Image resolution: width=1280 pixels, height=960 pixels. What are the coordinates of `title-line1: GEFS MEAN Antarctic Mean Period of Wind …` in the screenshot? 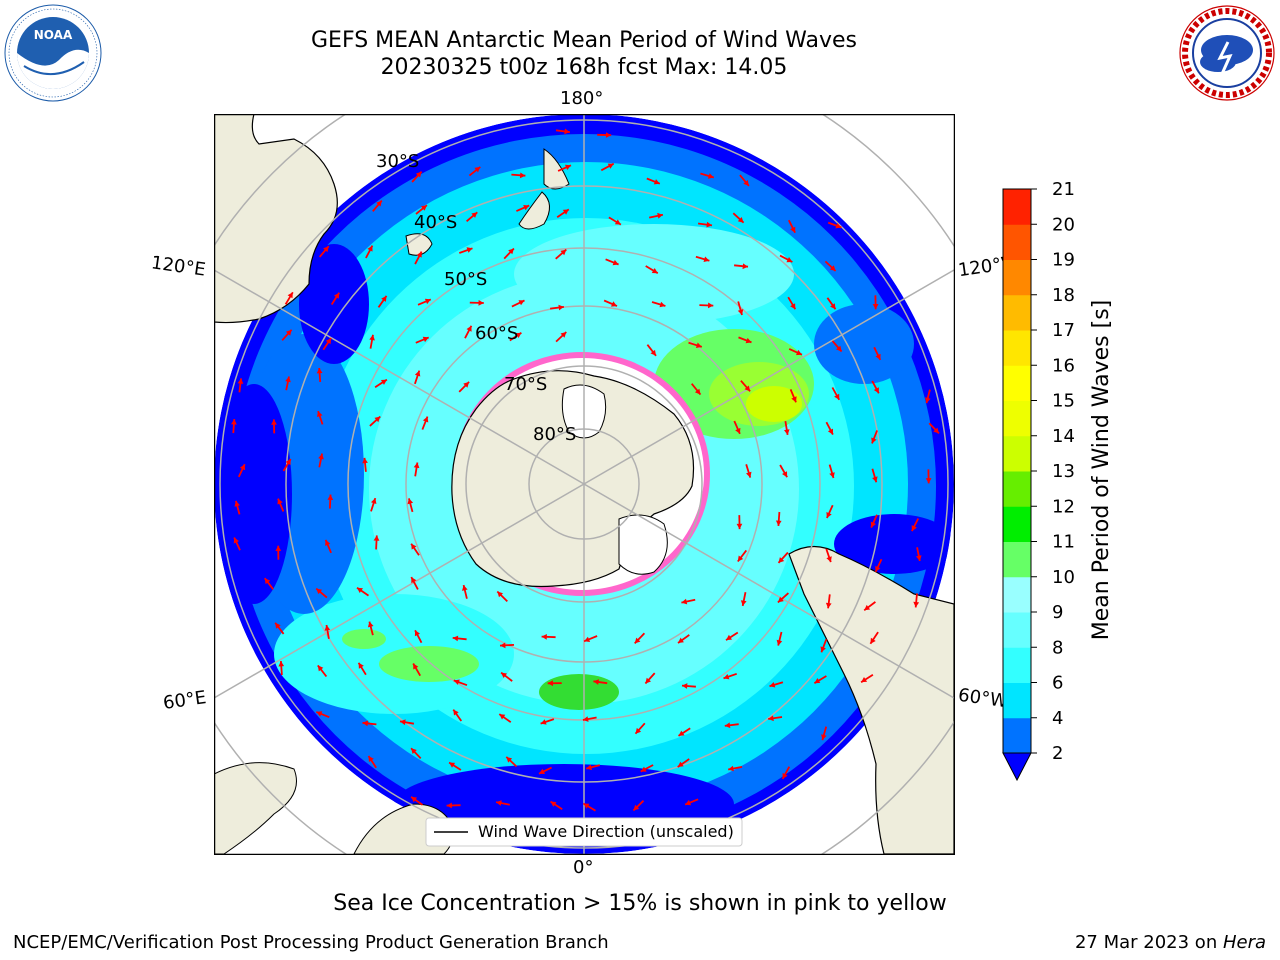 It's located at (584, 40).